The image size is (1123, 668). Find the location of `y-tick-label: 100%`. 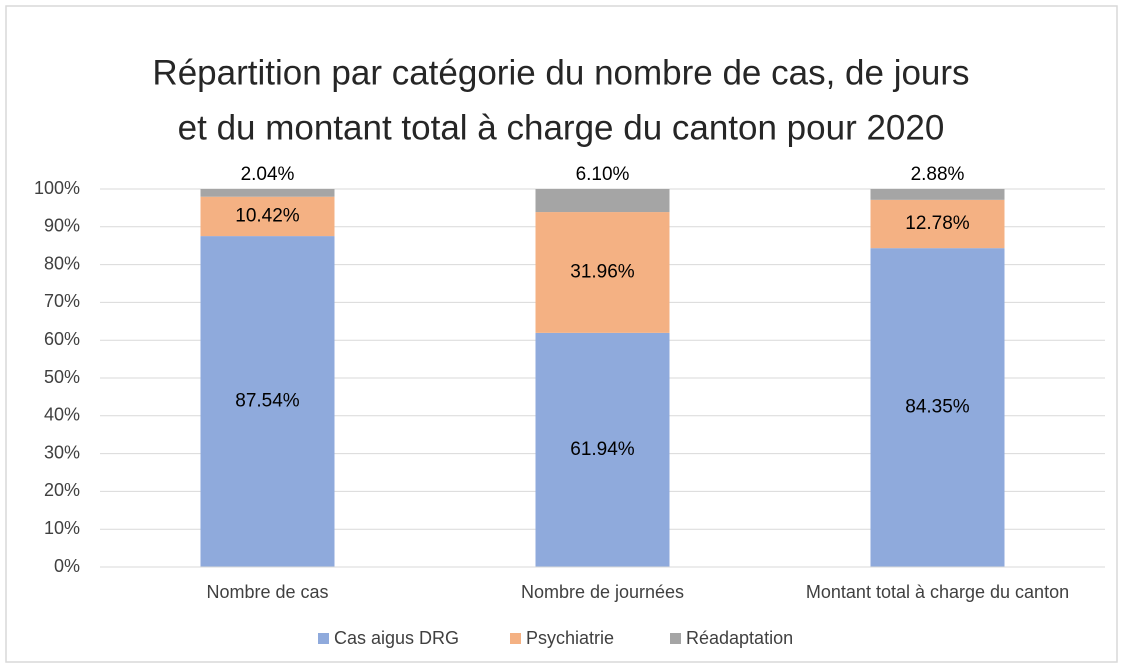

y-tick-label: 100% is located at coordinates (57, 188).